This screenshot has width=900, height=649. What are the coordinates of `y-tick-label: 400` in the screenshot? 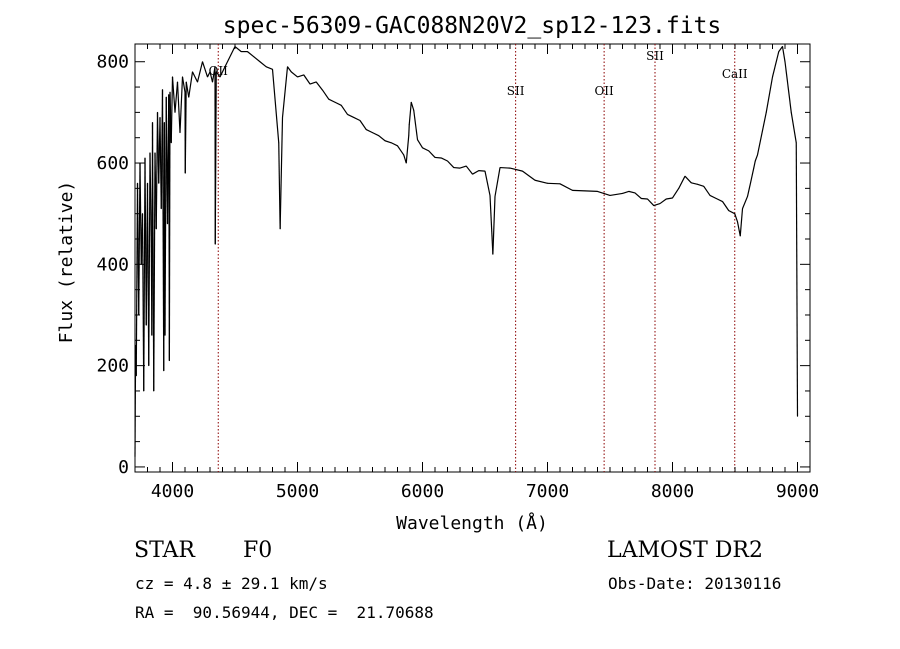 It's located at (112, 264).